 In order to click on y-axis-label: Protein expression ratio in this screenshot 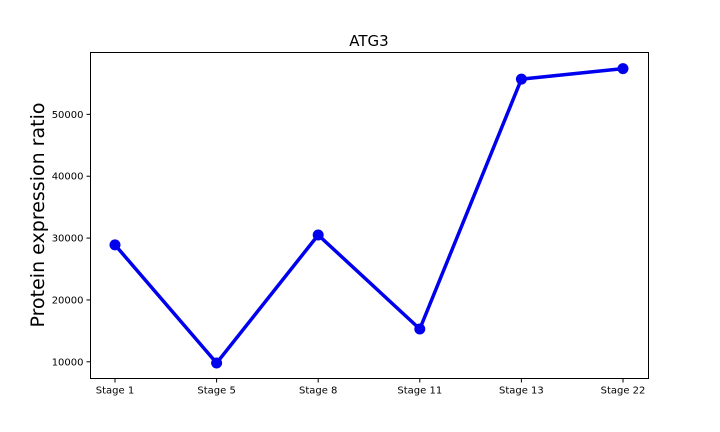, I will do `click(38, 215)`.